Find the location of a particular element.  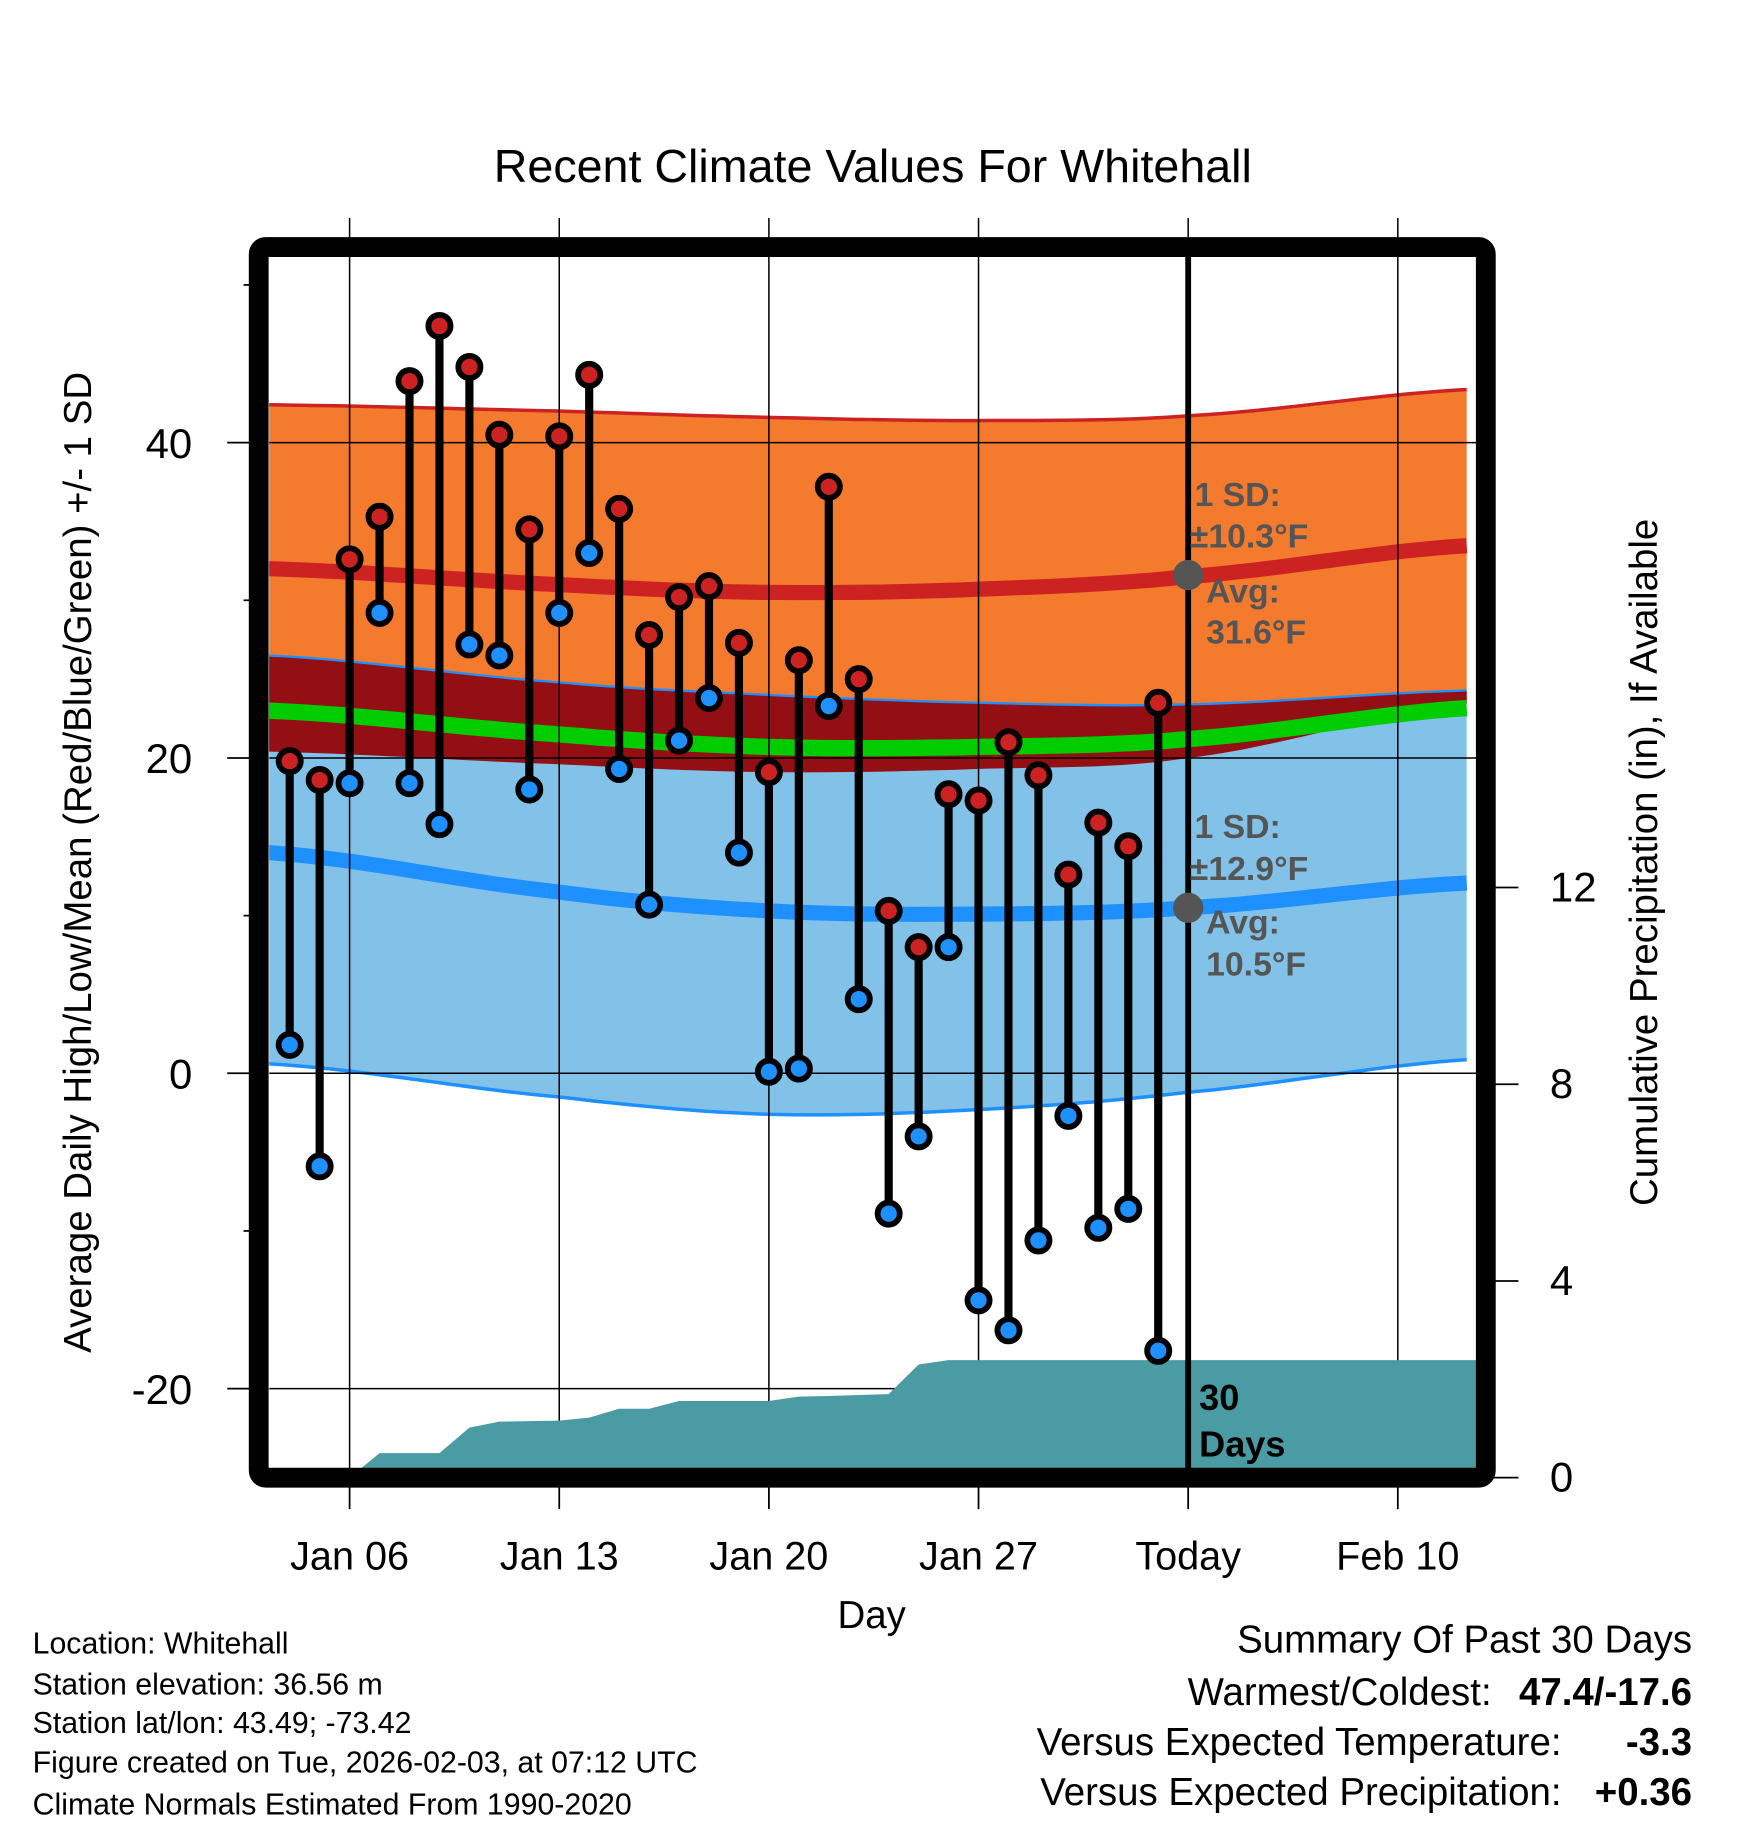

low-upper-line is located at coordinates (868, 680).